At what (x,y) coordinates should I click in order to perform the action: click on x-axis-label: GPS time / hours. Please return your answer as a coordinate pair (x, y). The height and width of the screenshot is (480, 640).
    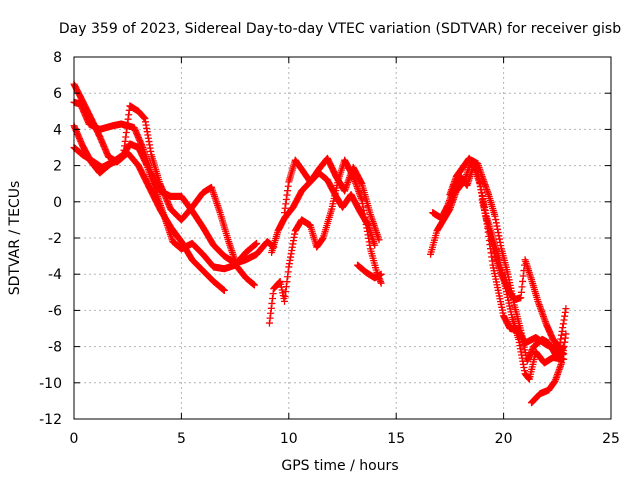
    Looking at the image, I should click on (339, 466).